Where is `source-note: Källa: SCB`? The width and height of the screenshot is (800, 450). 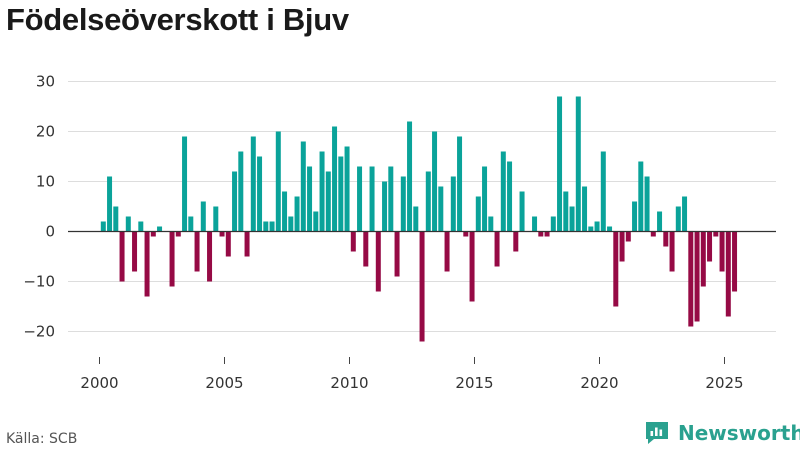
source-note: Källa: SCB is located at coordinates (42, 439).